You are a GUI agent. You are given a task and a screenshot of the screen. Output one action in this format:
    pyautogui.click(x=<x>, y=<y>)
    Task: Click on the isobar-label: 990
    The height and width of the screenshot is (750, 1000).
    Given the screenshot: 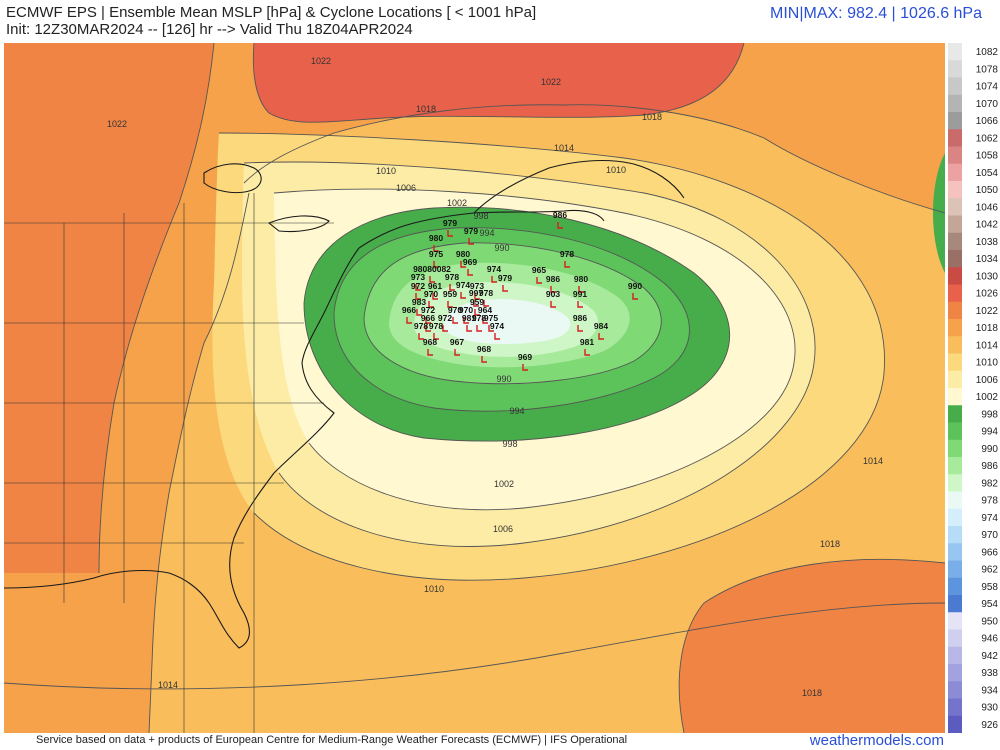 What is the action you would take?
    pyautogui.click(x=501, y=248)
    